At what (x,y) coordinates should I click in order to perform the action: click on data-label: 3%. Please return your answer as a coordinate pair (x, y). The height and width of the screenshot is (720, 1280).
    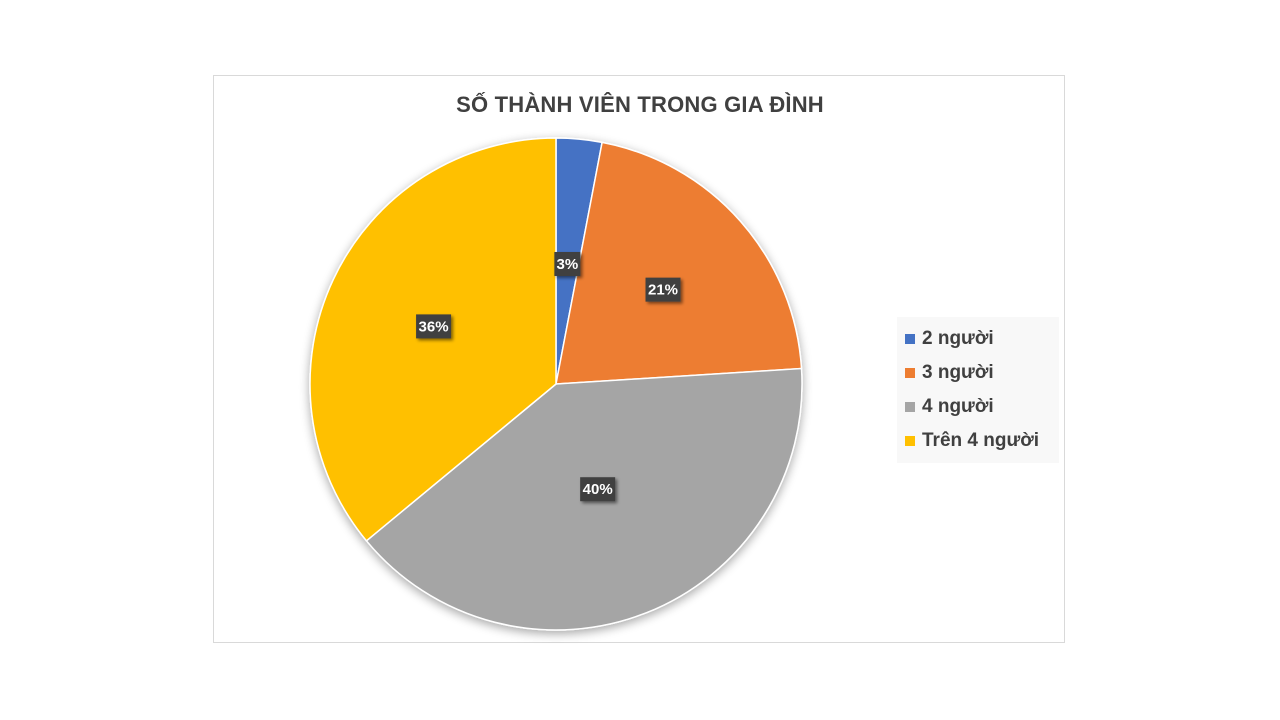
    Looking at the image, I should click on (567, 263).